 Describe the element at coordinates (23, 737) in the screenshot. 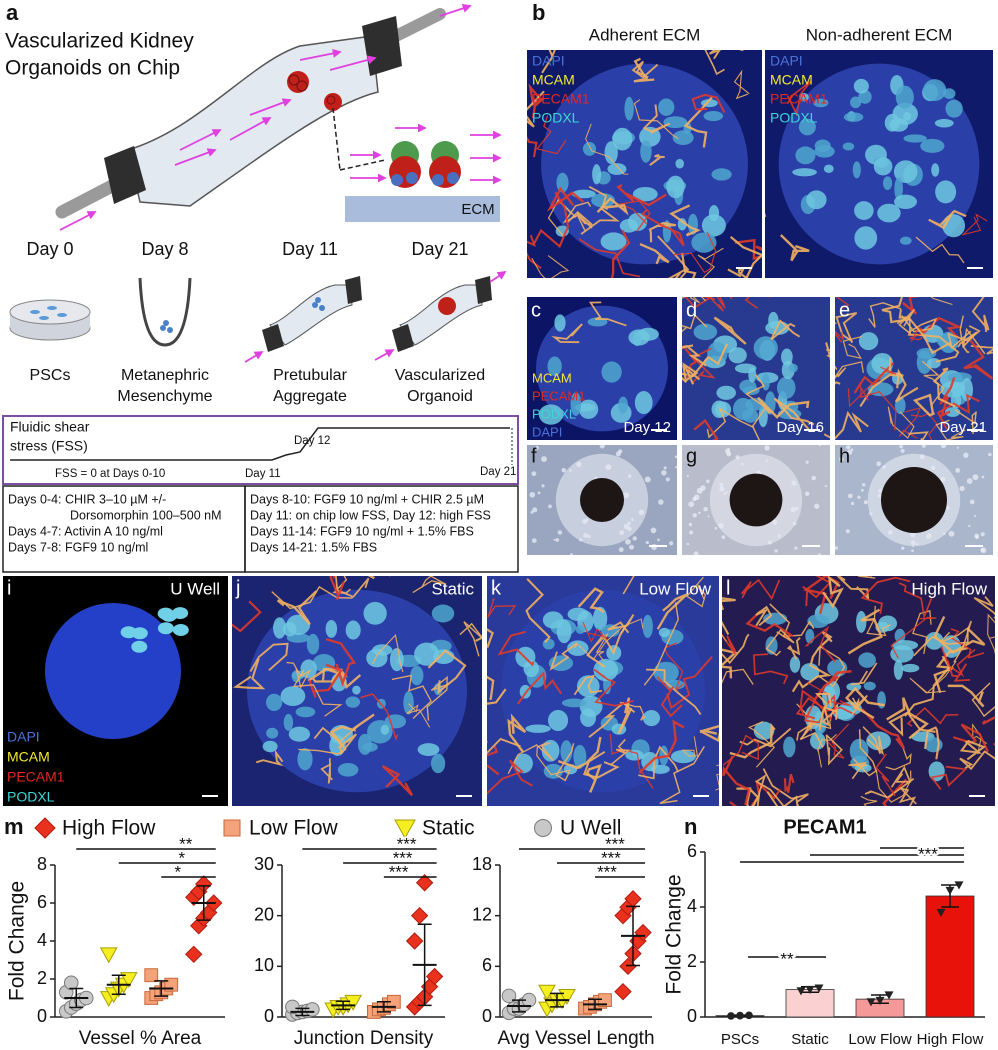

I see `stain-label: DAPI` at that location.